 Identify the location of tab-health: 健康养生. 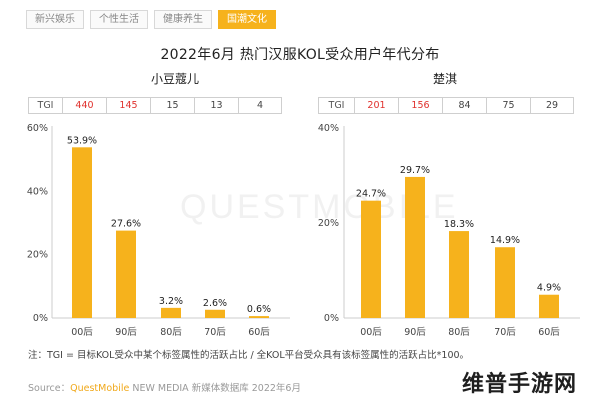
(183, 19).